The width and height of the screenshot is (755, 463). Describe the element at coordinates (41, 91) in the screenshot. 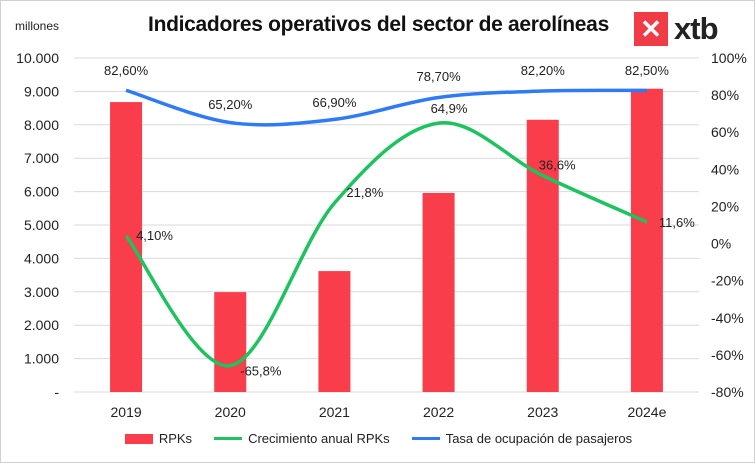

I see `left-tick-label: 9.000` at that location.